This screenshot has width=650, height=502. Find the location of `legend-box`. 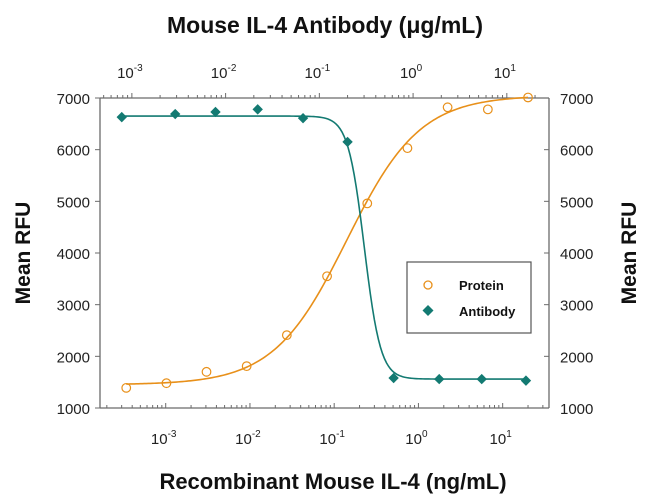

legend-box is located at coordinates (469, 297).